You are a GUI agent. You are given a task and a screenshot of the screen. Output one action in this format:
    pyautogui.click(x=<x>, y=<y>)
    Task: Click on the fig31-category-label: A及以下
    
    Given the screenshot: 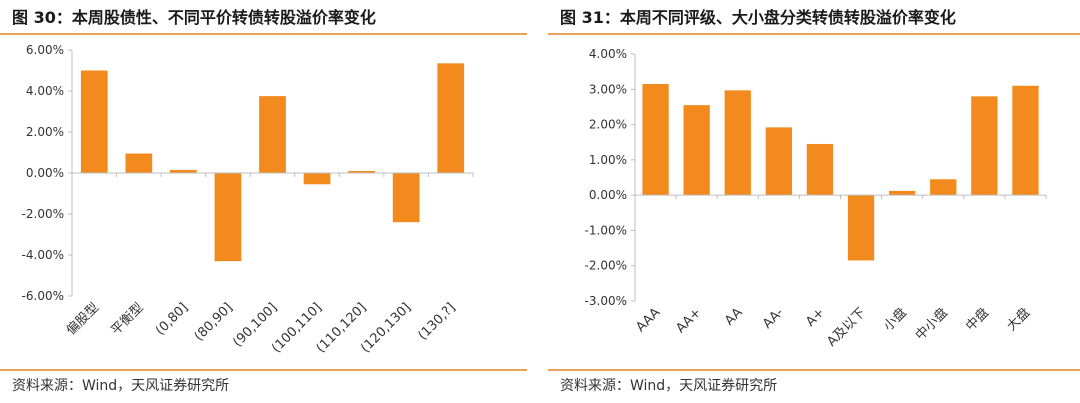 What is the action you would take?
    pyautogui.click(x=846, y=327)
    